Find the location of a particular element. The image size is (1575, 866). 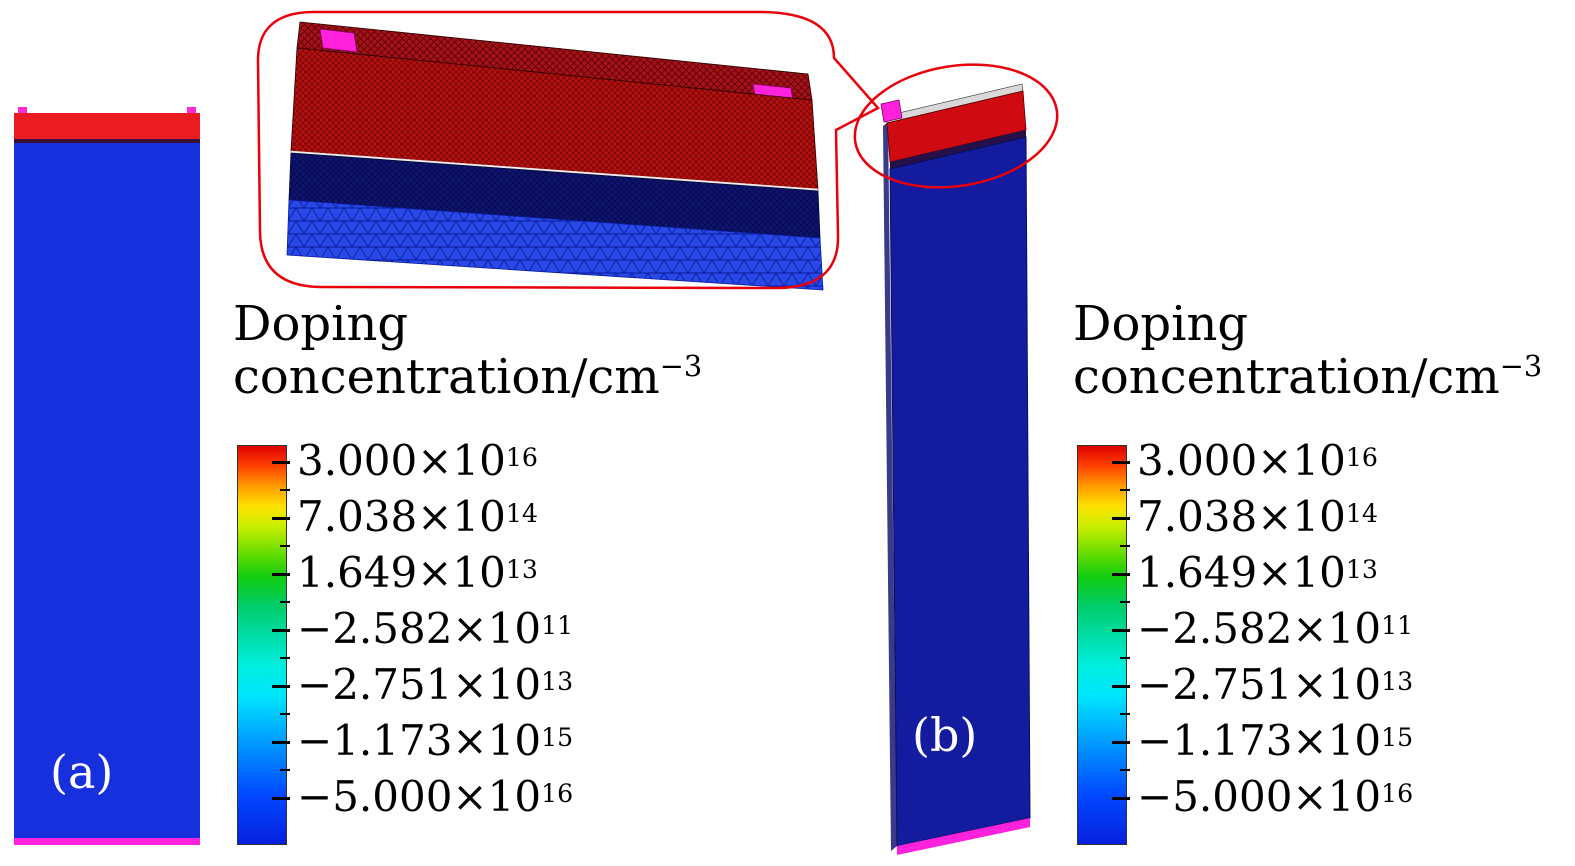

slab-junction-line is located at coordinates (958, 149).